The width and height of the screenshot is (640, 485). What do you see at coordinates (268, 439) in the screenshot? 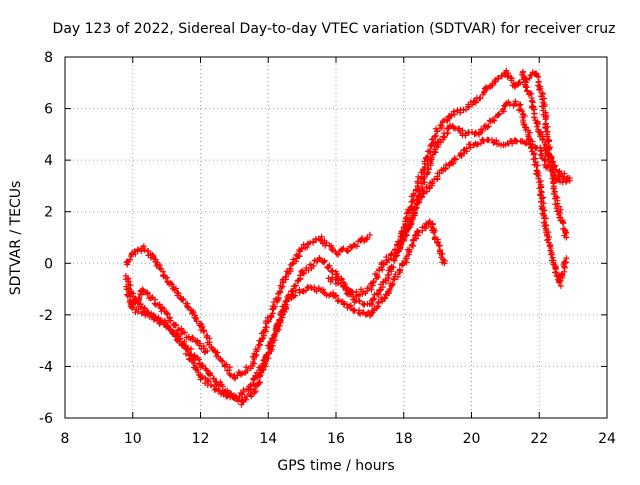
I see `x-tick-label: 14` at bounding box center [268, 439].